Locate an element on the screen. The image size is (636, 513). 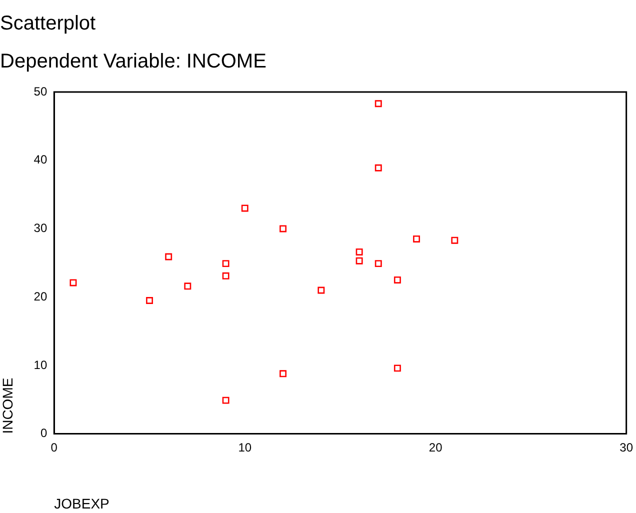
y-axis-title: INCOME is located at coordinates (8, 406).